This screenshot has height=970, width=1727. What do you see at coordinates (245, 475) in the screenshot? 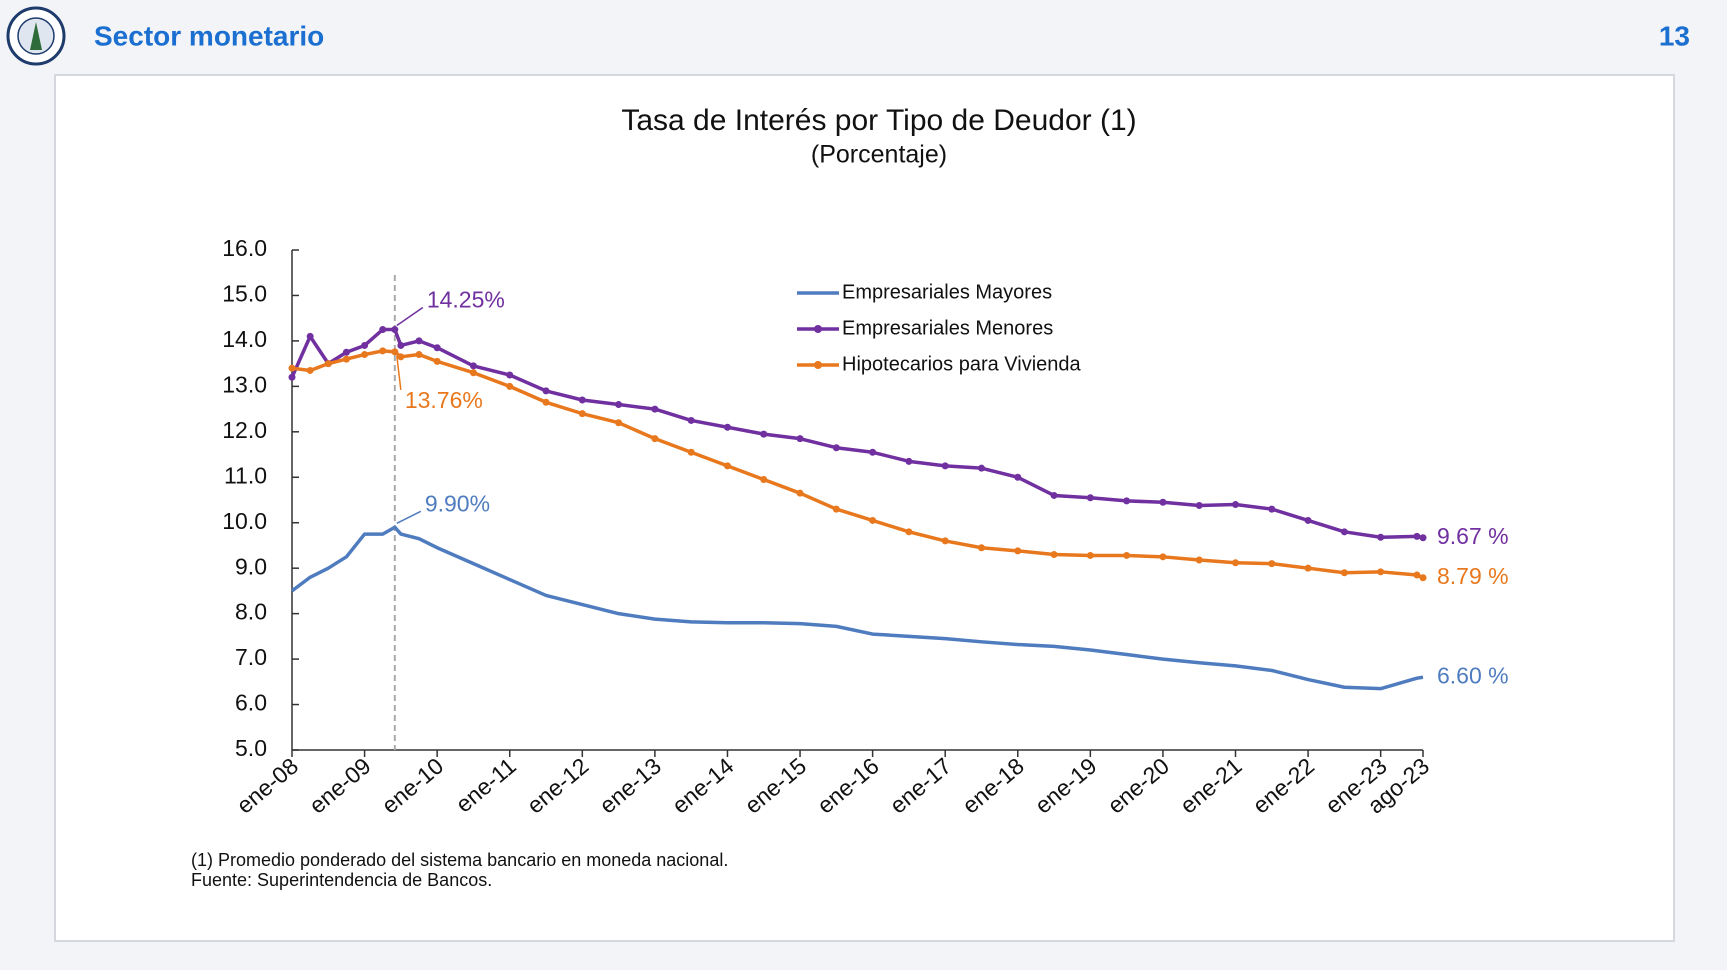
I see `y-tick-label: 11.0` at bounding box center [245, 475].